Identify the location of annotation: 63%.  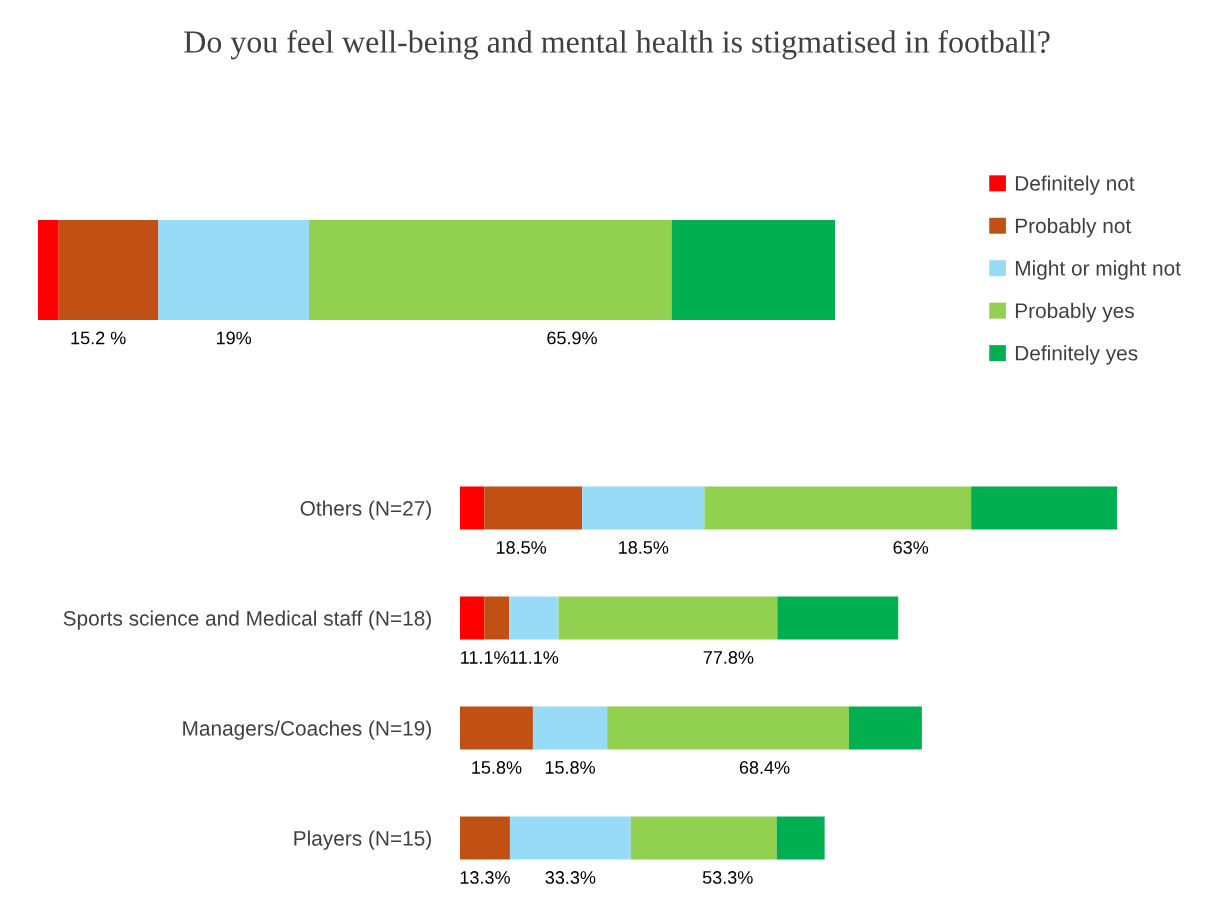
(911, 547).